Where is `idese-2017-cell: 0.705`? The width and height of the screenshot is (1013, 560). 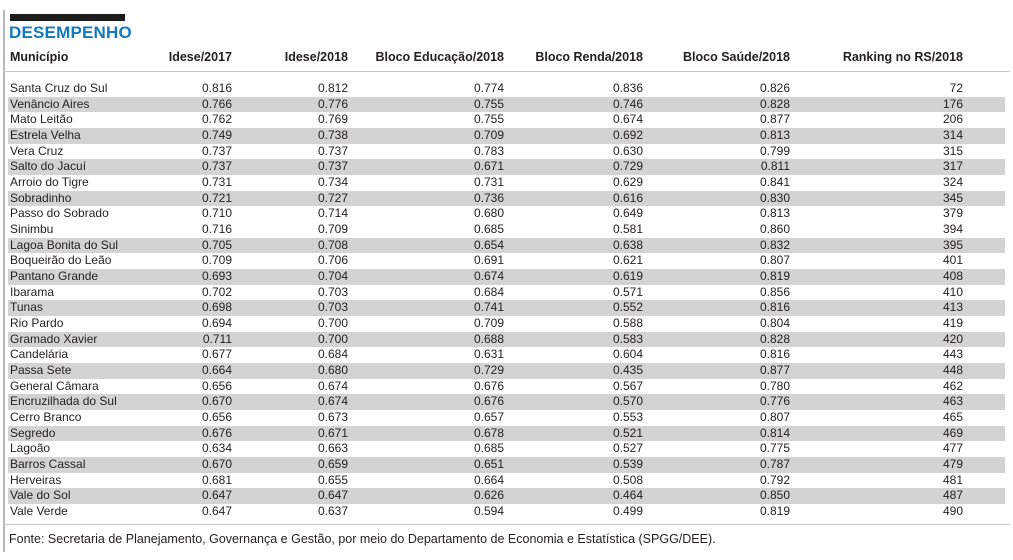
idese-2017-cell: 0.705 is located at coordinates (216, 244).